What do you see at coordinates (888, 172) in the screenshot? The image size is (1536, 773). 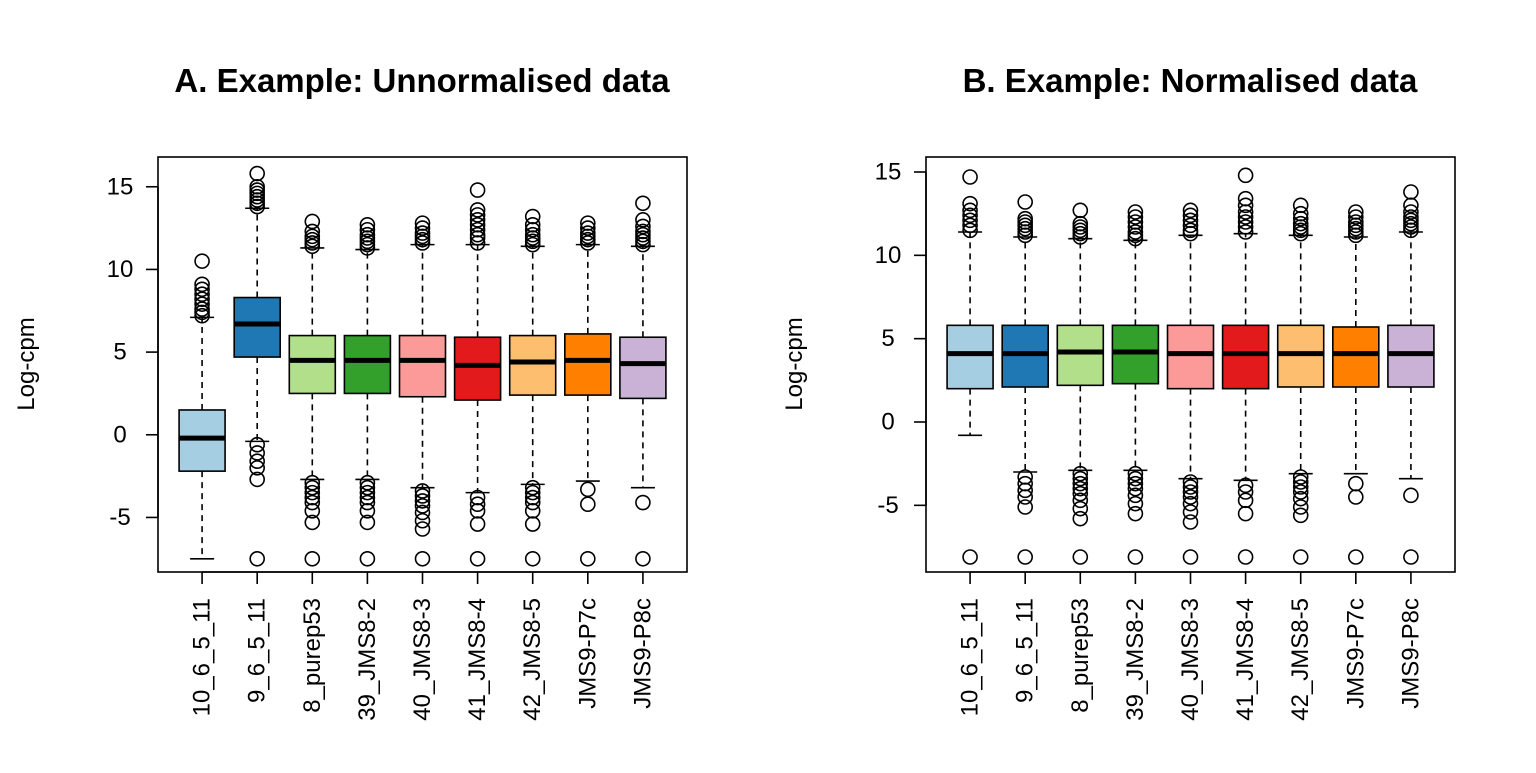 I see `y-tick-label-b: 15` at bounding box center [888, 172].